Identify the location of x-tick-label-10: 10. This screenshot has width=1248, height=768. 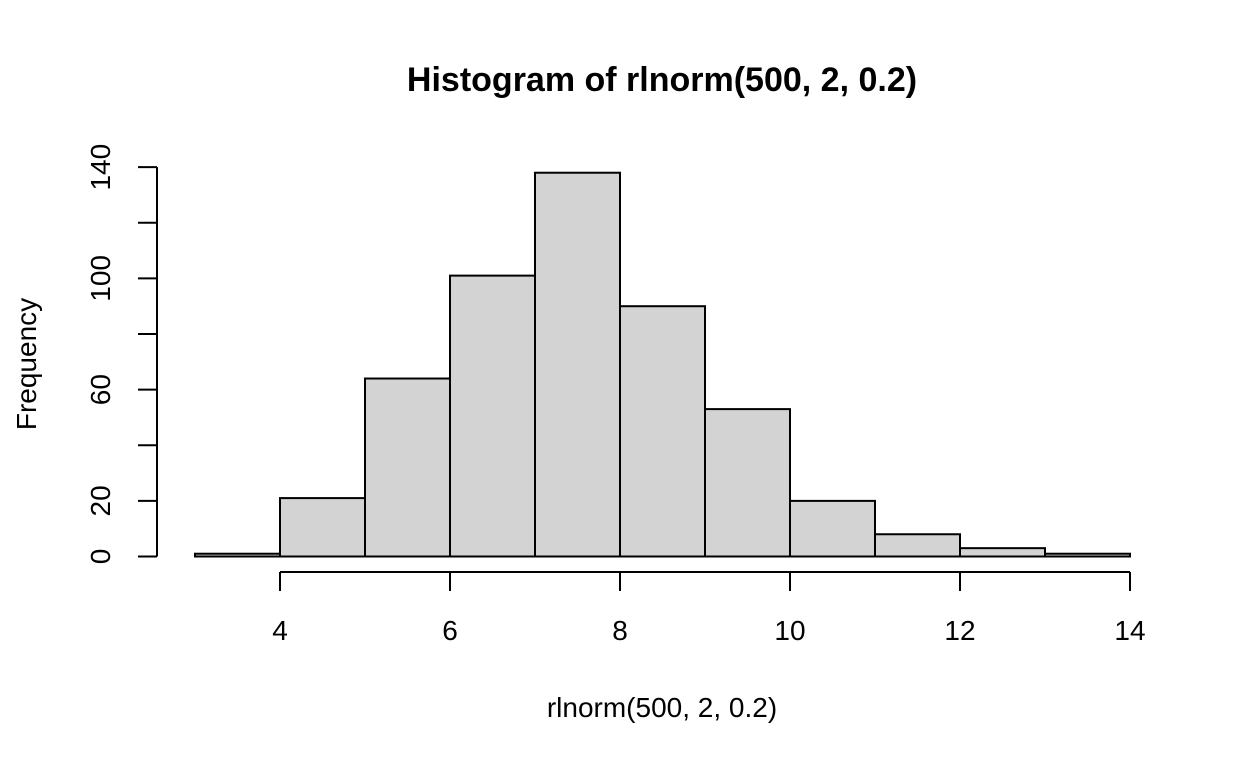
(789, 630).